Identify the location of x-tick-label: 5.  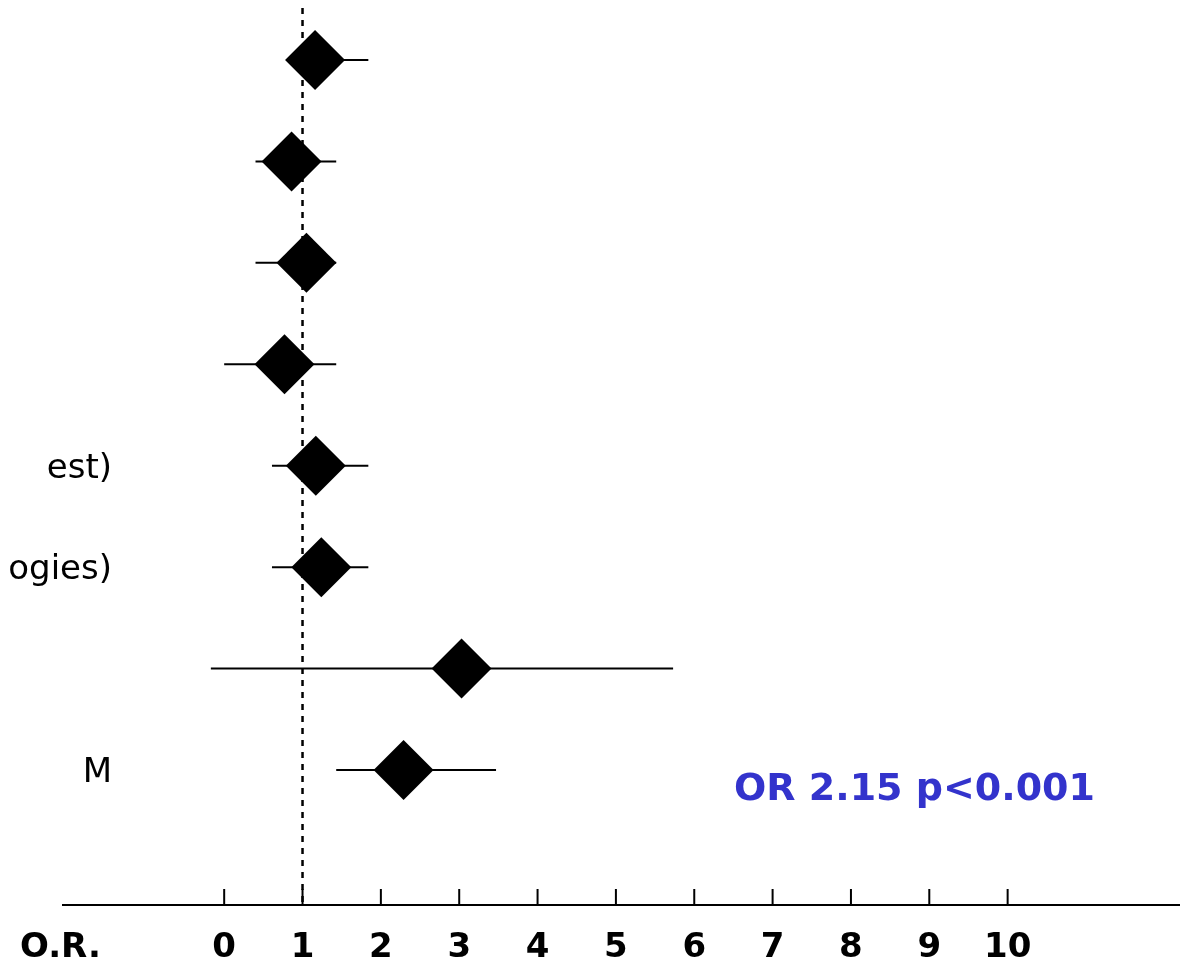
(616, 945).